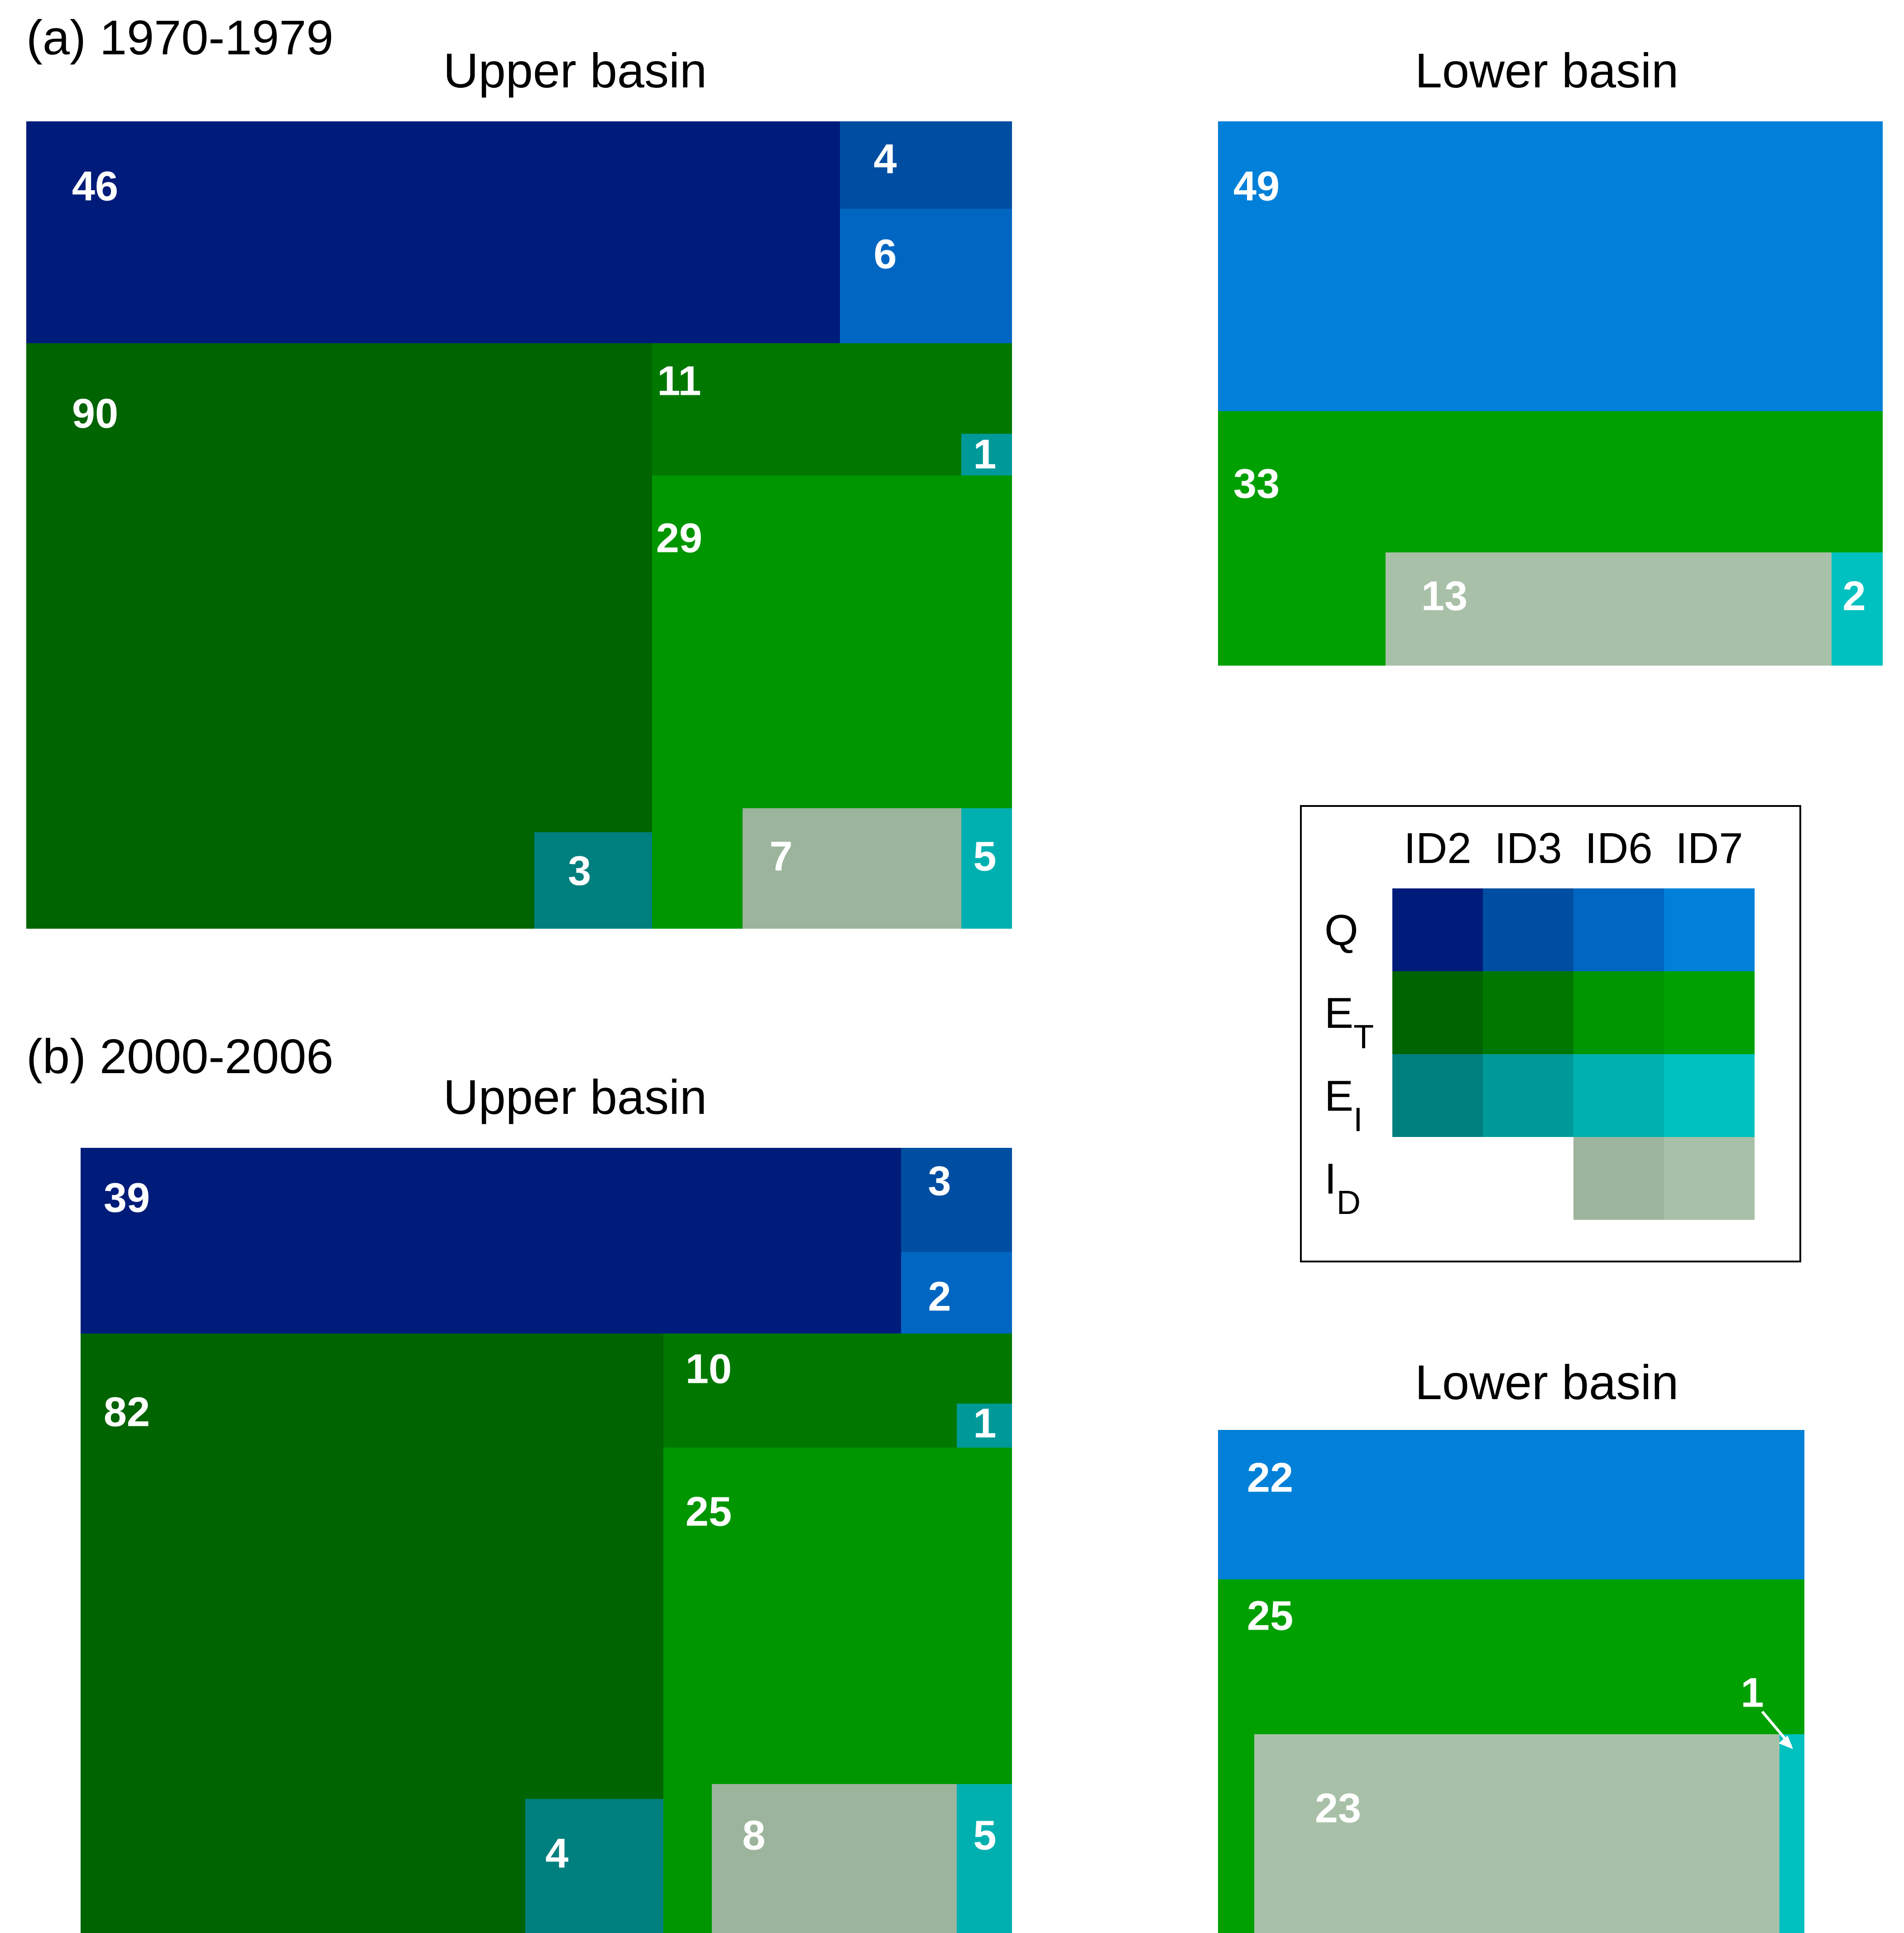  I want to click on annotation-arrow-head, so click(1786, 1742).